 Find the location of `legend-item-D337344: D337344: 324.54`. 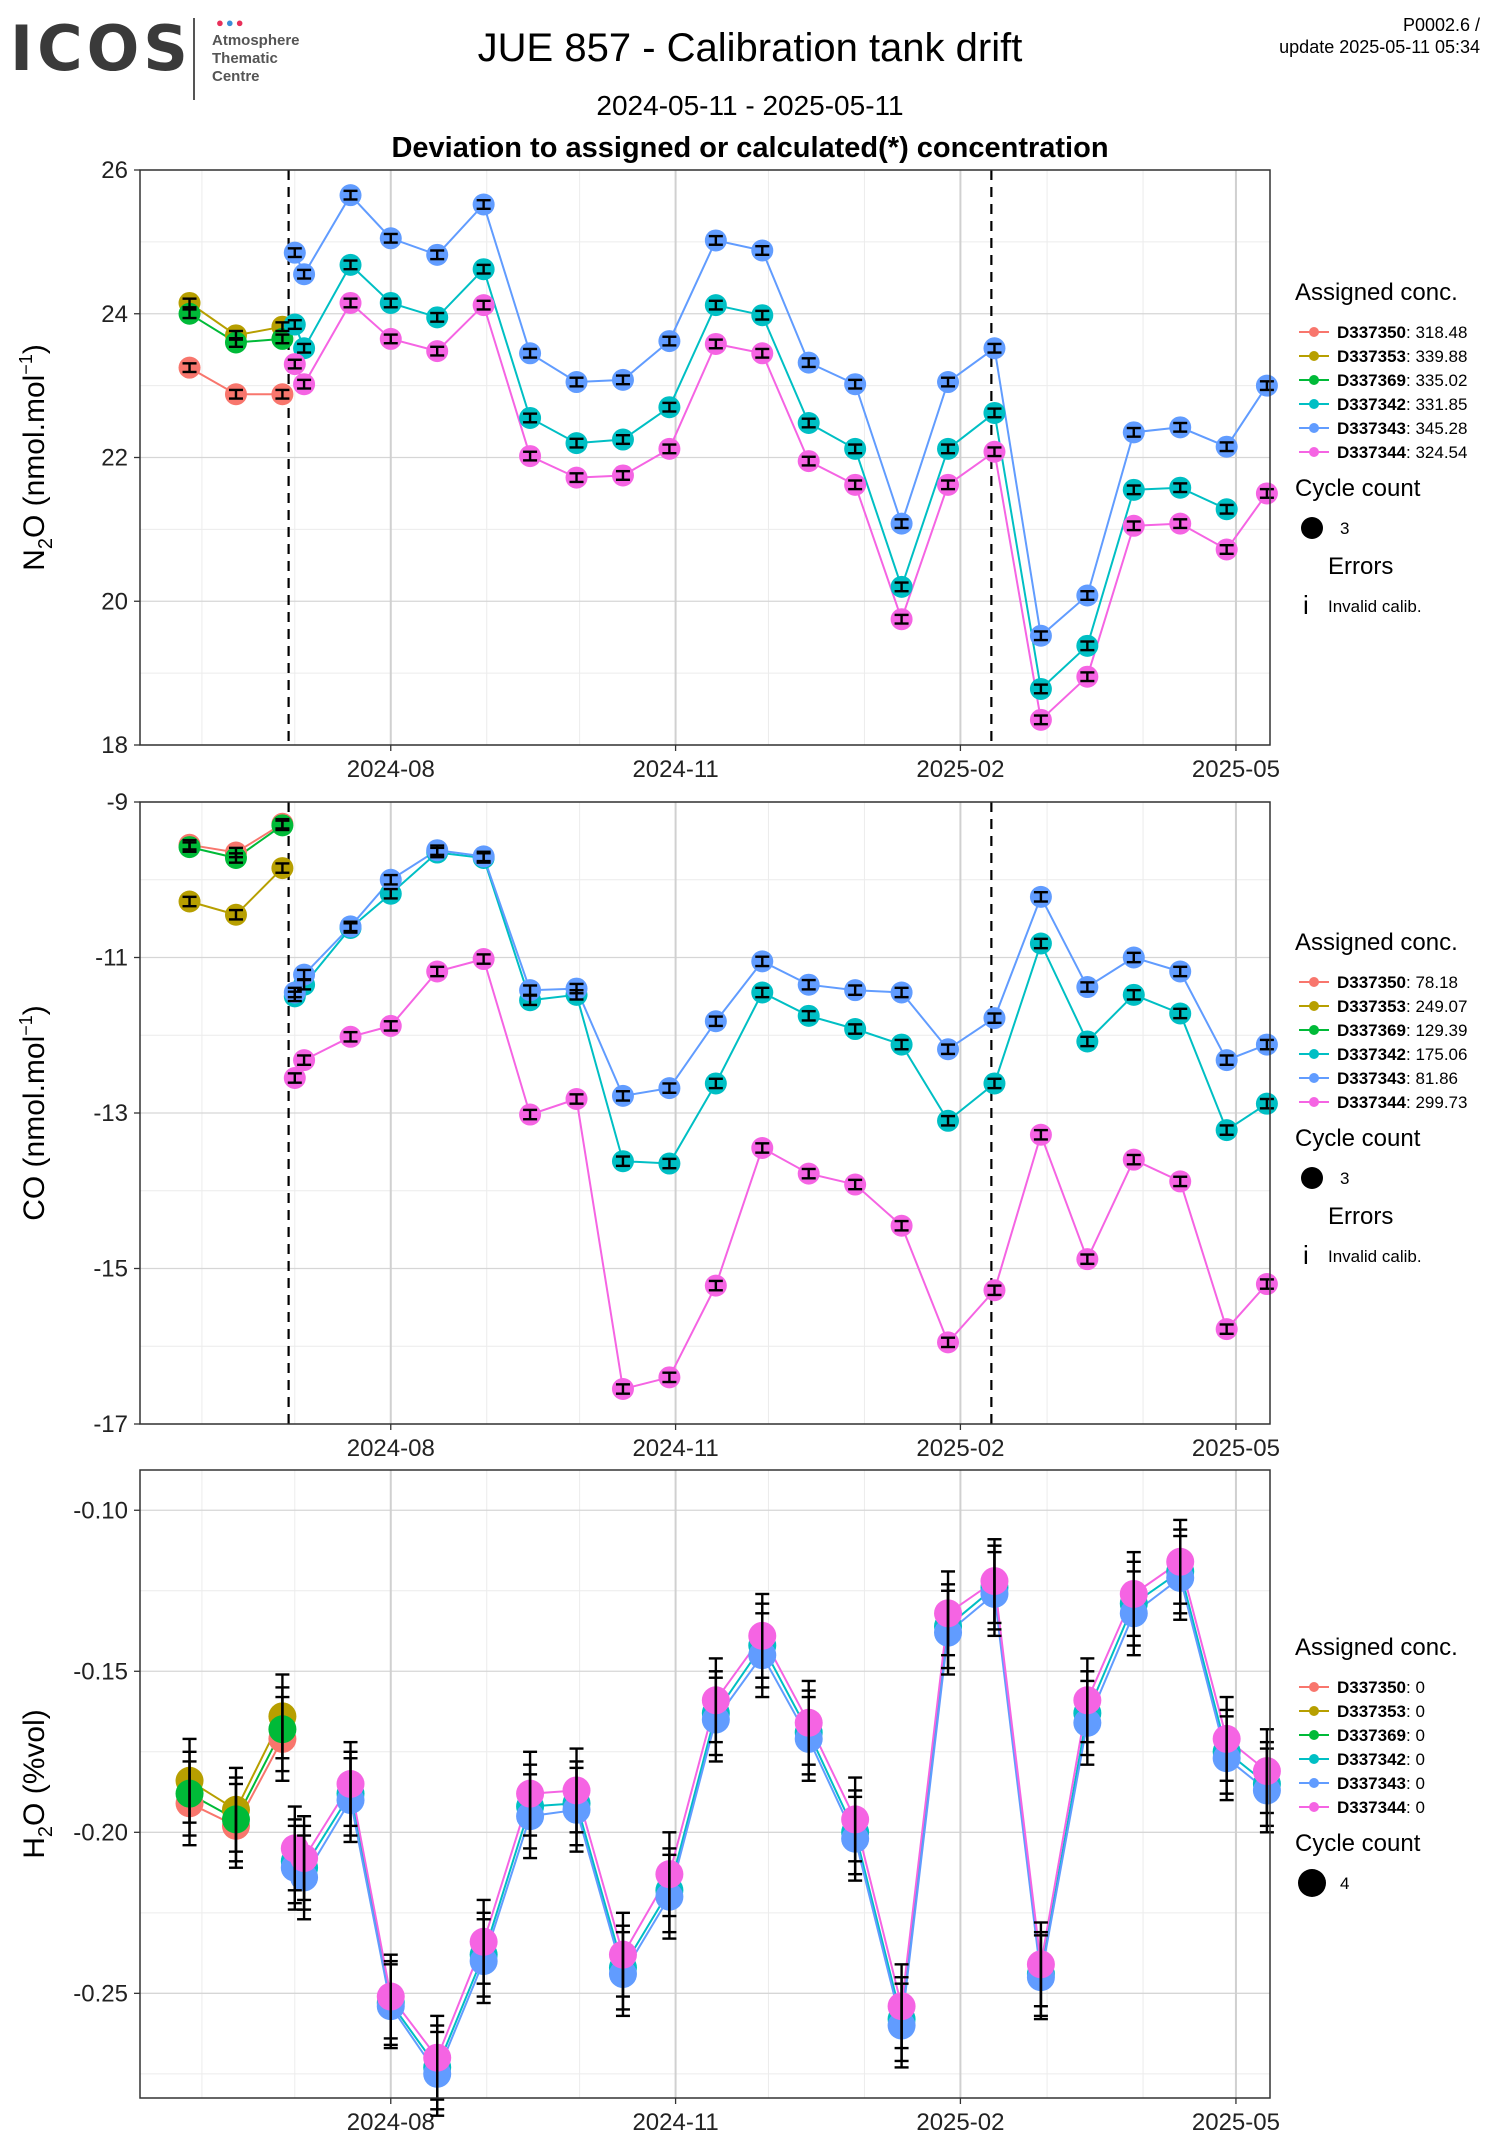

legend-item-D337344: D337344: 324.54 is located at coordinates (1402, 452).